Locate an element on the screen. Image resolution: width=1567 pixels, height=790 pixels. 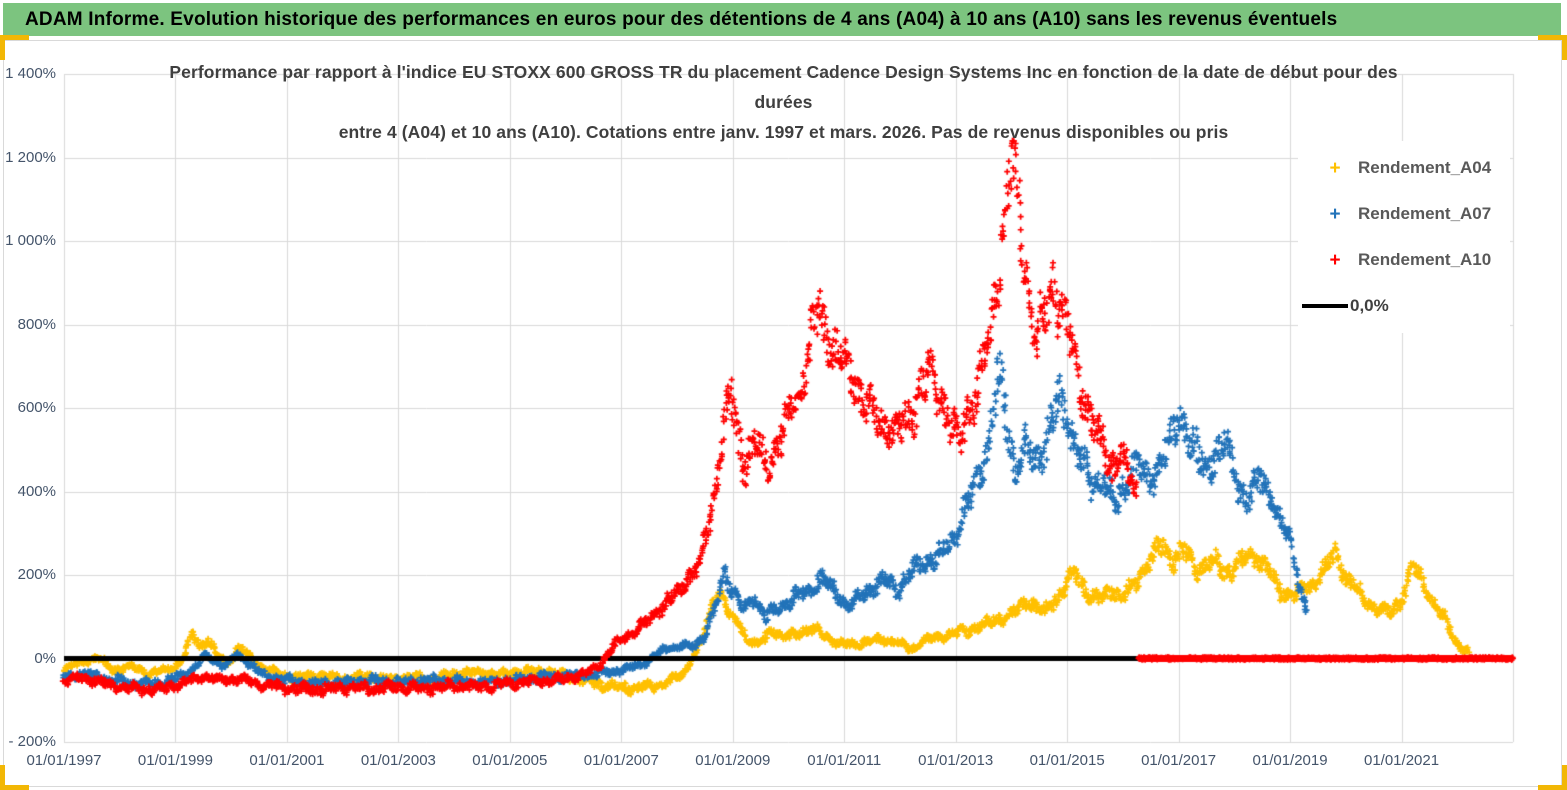
x-axis-label: 01/01/1997 is located at coordinates (64, 760).